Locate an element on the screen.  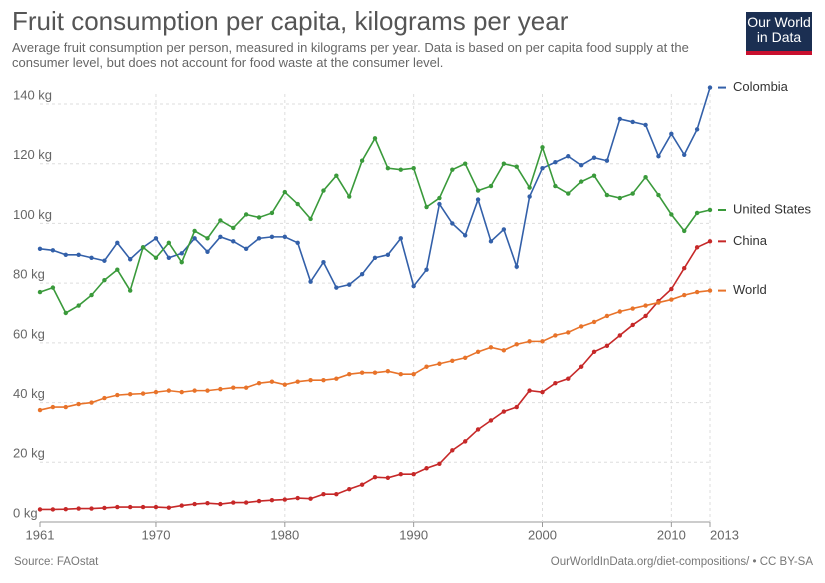
x-tick-label: 1980 is located at coordinates (284, 534).